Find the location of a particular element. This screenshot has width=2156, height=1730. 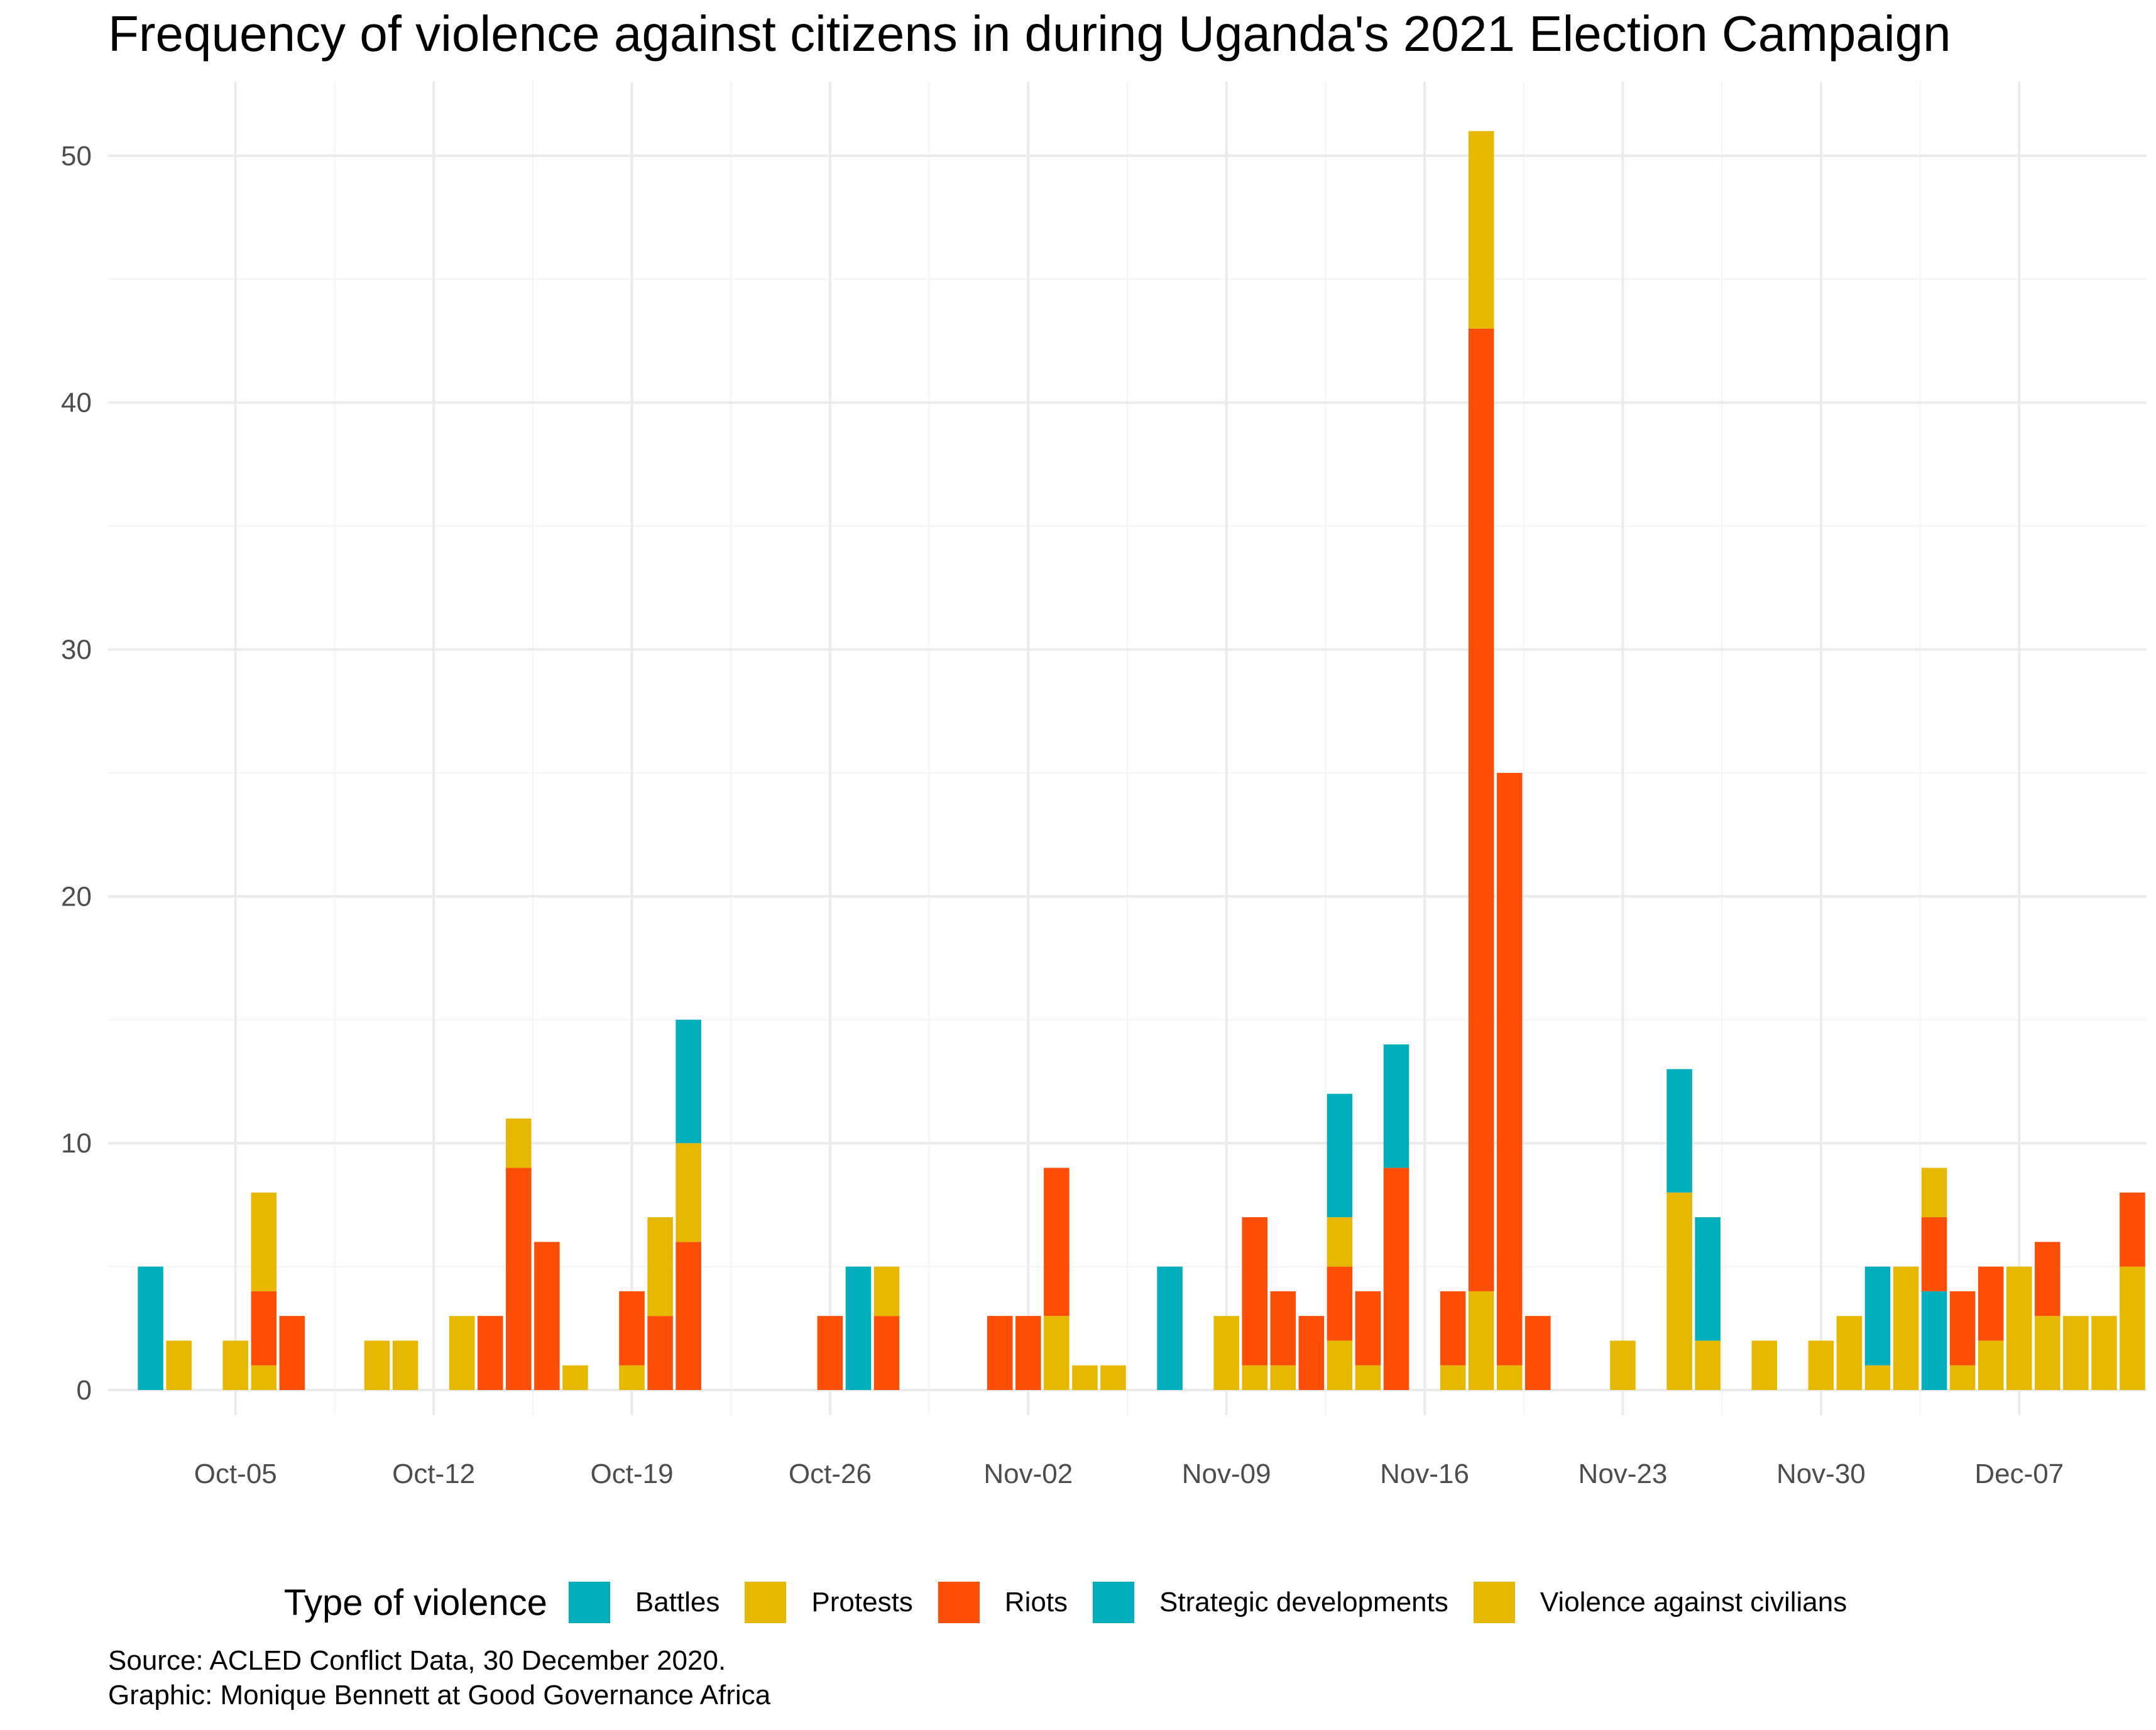

x-tick-label: Nov-23 is located at coordinates (1623, 1474).